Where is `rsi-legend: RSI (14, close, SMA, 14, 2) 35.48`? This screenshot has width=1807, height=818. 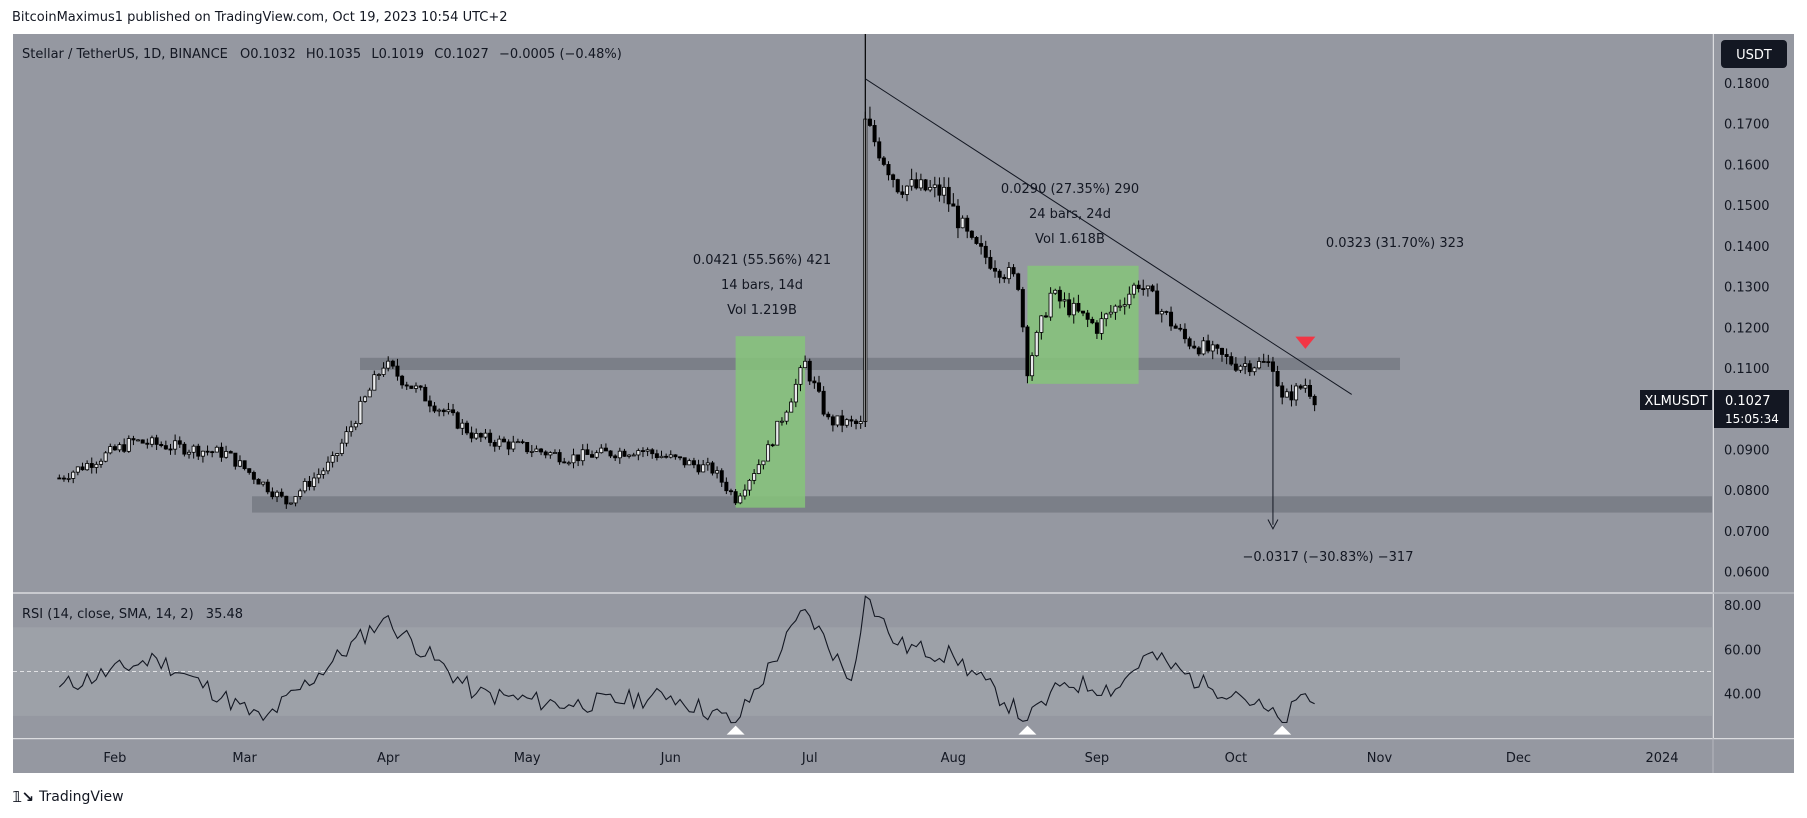
rsi-legend: RSI (14, close, SMA, 14, 2) 35.48 is located at coordinates (132, 614).